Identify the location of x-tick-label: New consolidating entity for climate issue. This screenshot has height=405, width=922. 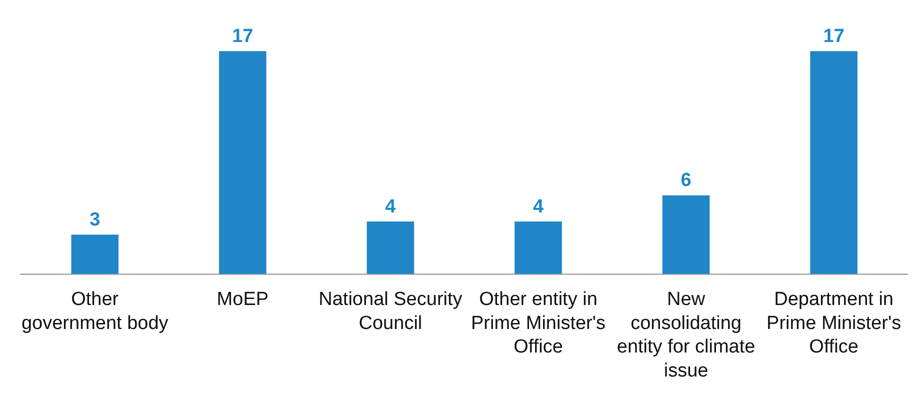
(686, 335).